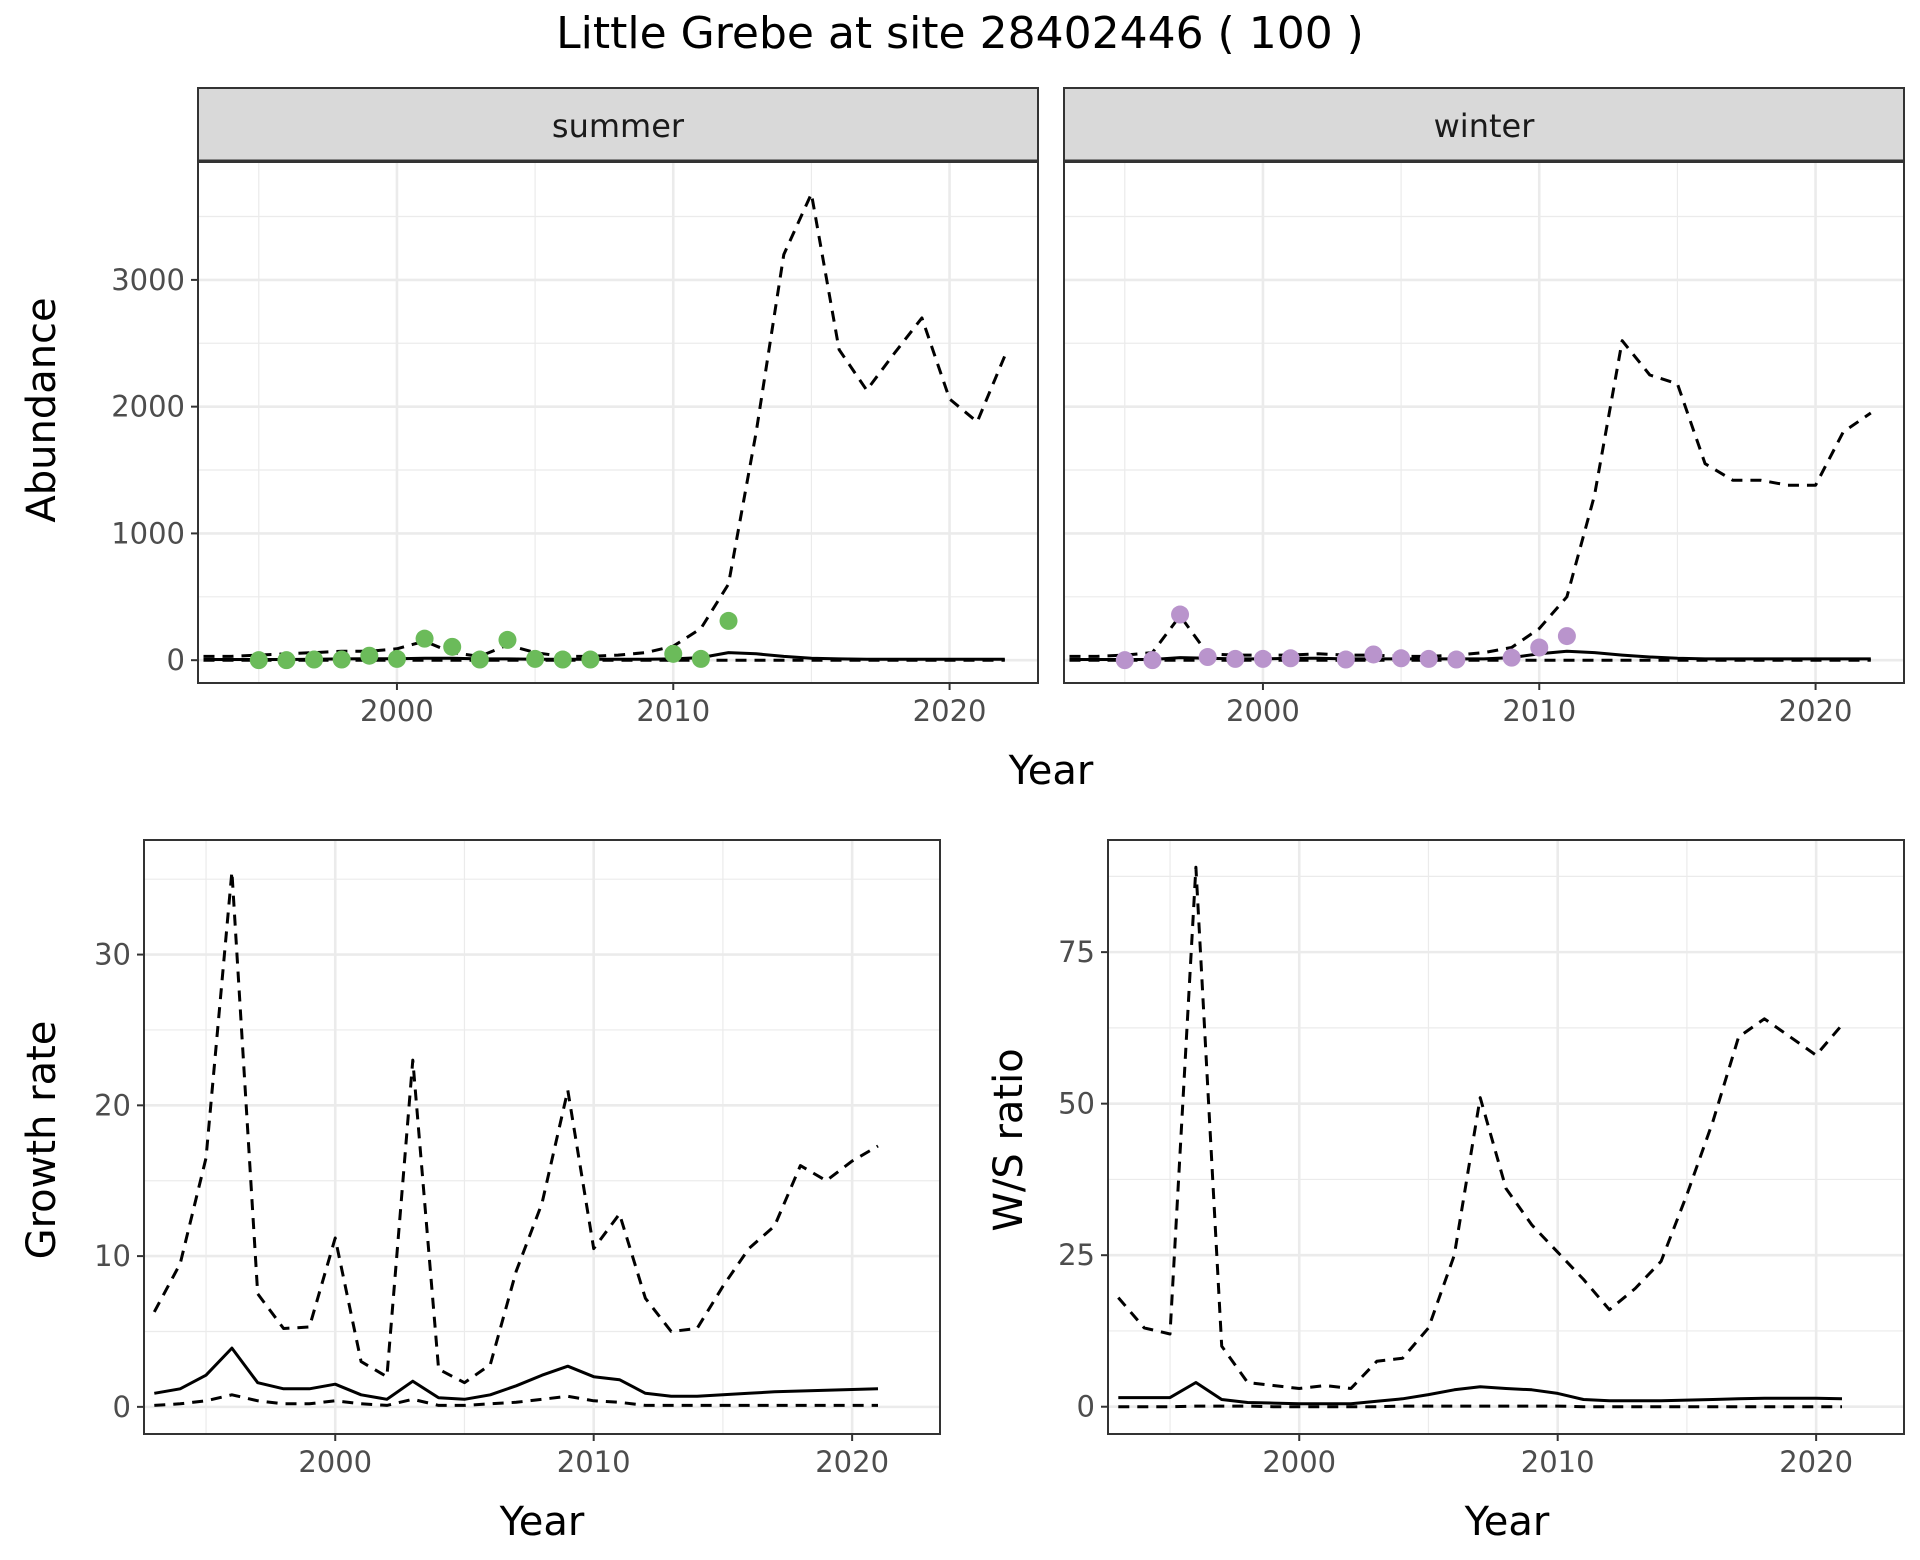  Describe the element at coordinates (112, 1256) in the screenshot. I see `y-tick-label: 10` at that location.